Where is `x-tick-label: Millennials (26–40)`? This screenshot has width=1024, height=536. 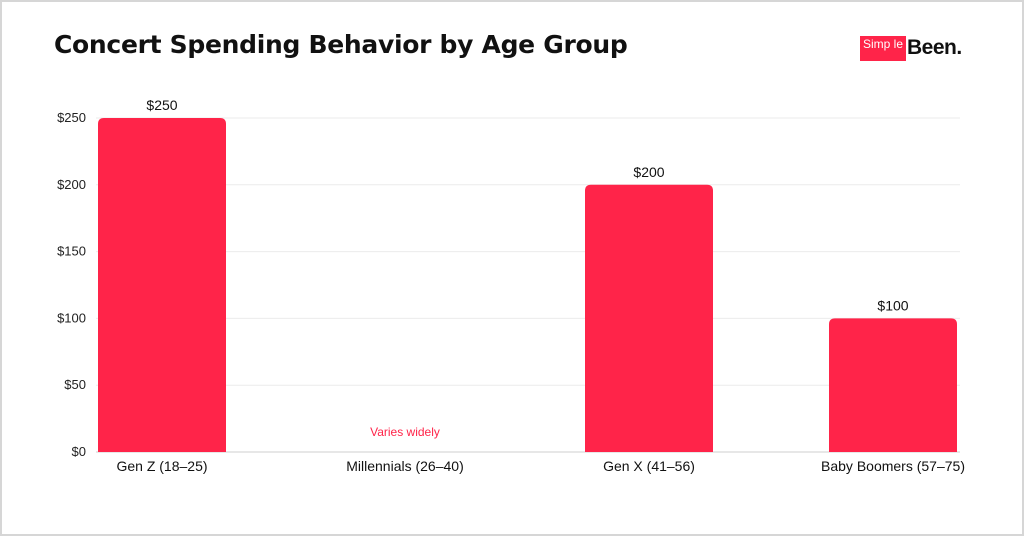 x-tick-label: Millennials (26–40) is located at coordinates (405, 466).